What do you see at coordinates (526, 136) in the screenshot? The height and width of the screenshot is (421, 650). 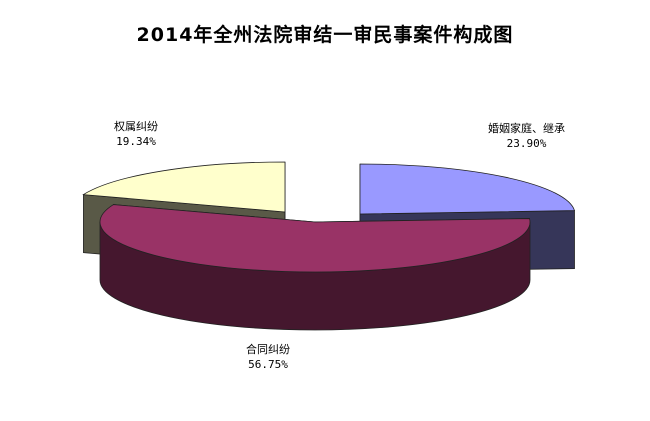 I see `slice-label-marriage: 婚姻家庭、继承 23.90%` at bounding box center [526, 136].